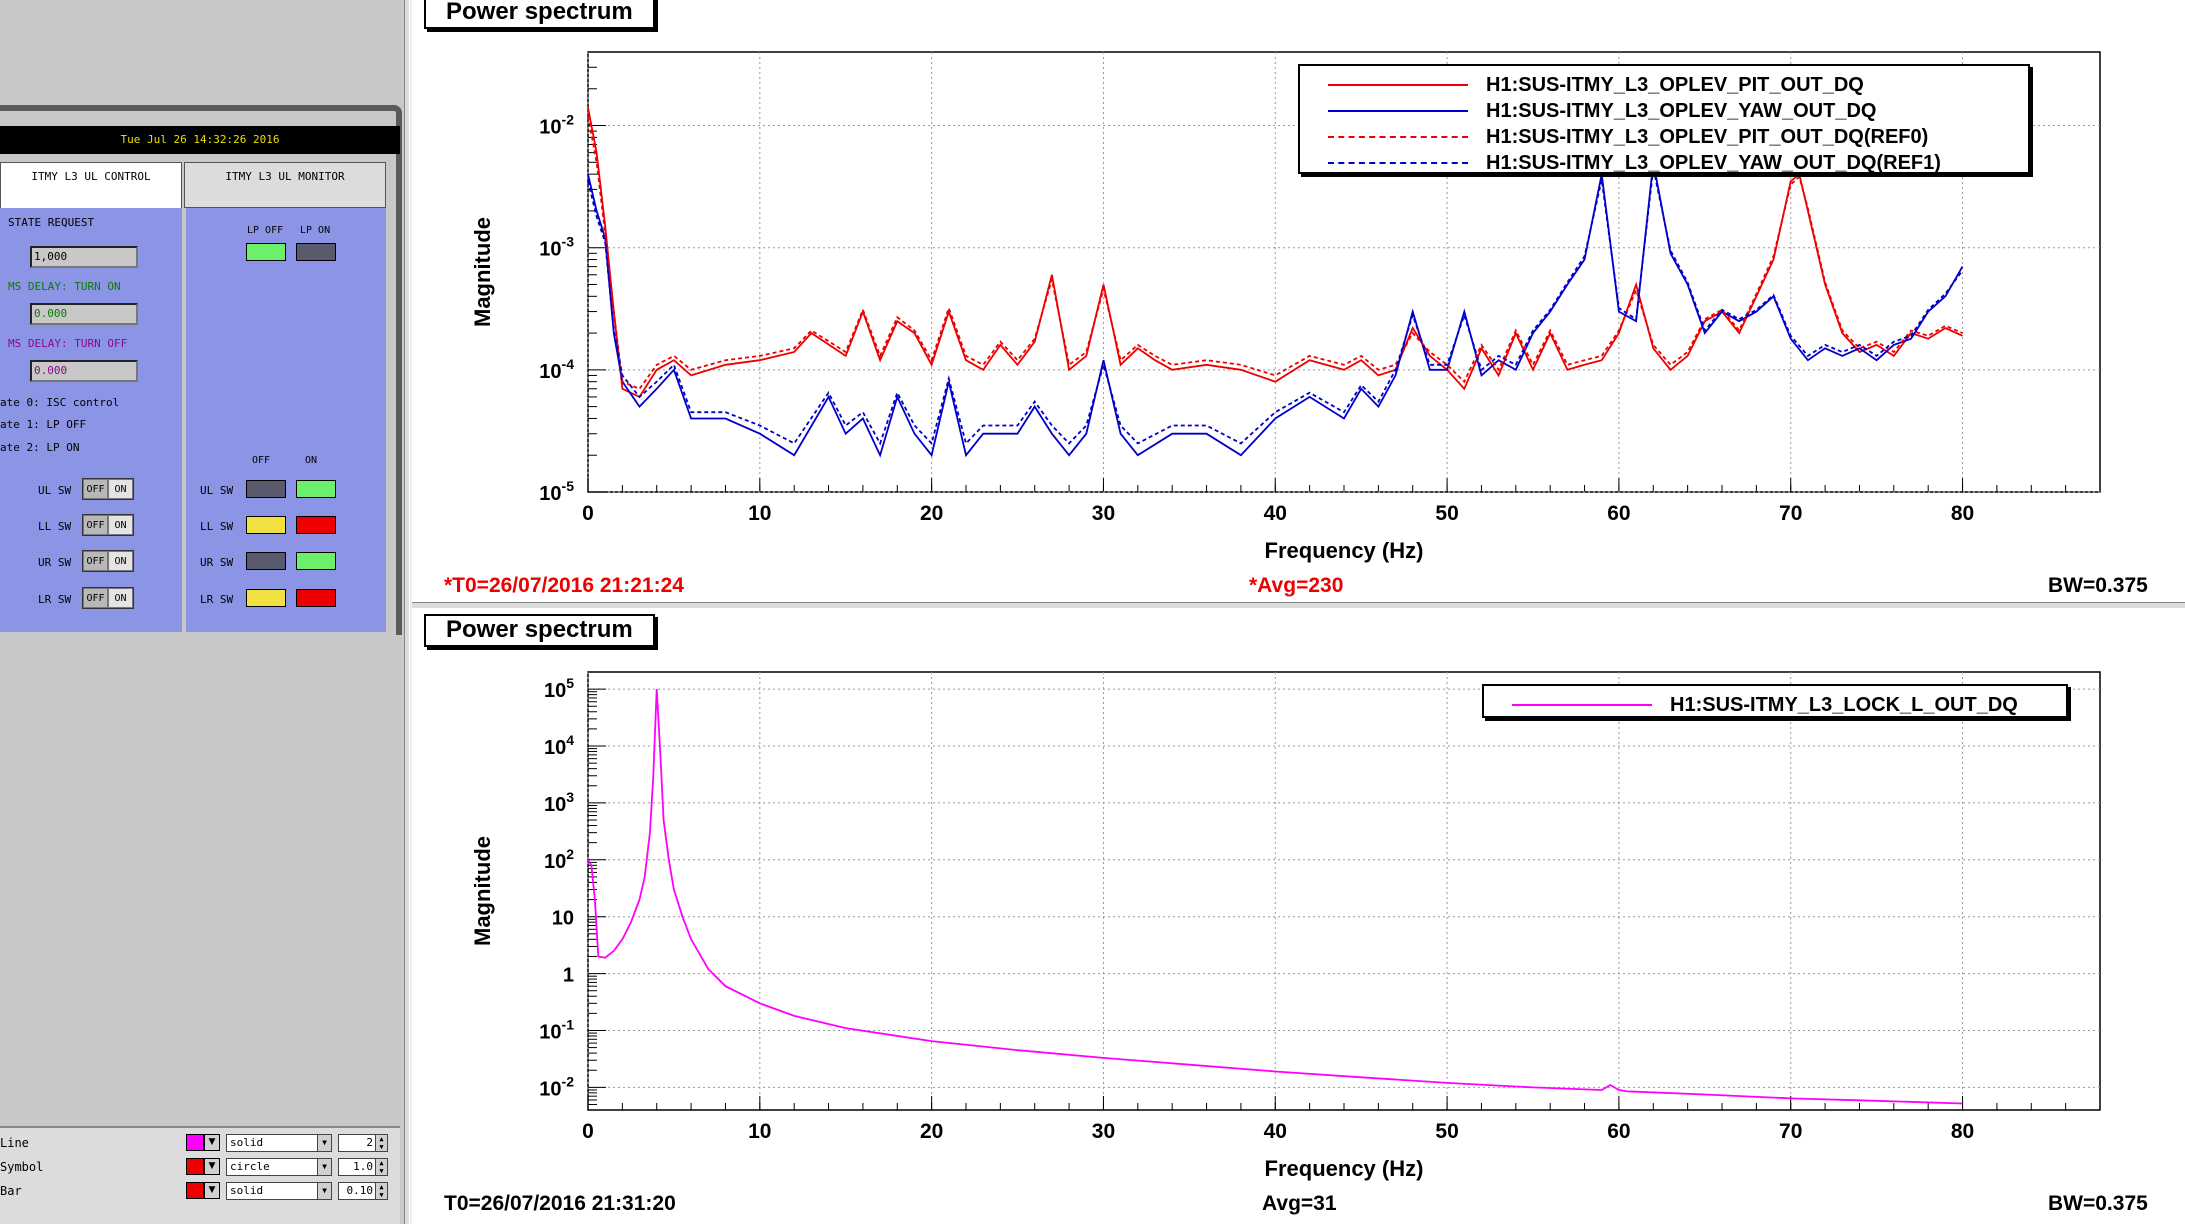 Image resolution: width=2185 pixels, height=1224 pixels. What do you see at coordinates (560, 1203) in the screenshot?
I see `bottom-t0-text: T0=26/07/2016 21:31:20` at bounding box center [560, 1203].